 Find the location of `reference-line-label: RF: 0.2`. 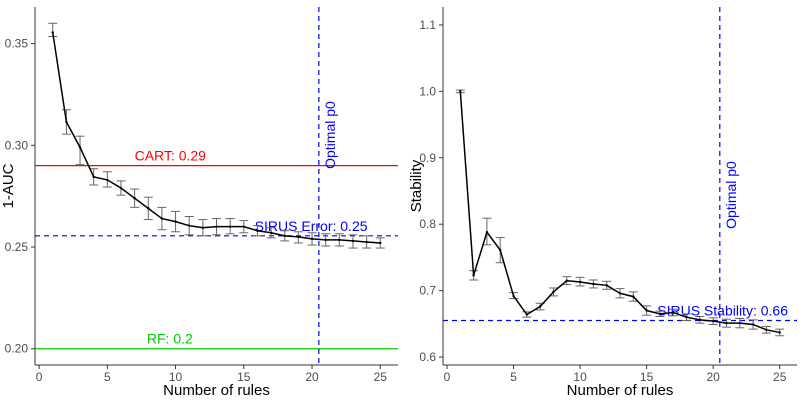

reference-line-label: RF: 0.2 is located at coordinates (170, 339).